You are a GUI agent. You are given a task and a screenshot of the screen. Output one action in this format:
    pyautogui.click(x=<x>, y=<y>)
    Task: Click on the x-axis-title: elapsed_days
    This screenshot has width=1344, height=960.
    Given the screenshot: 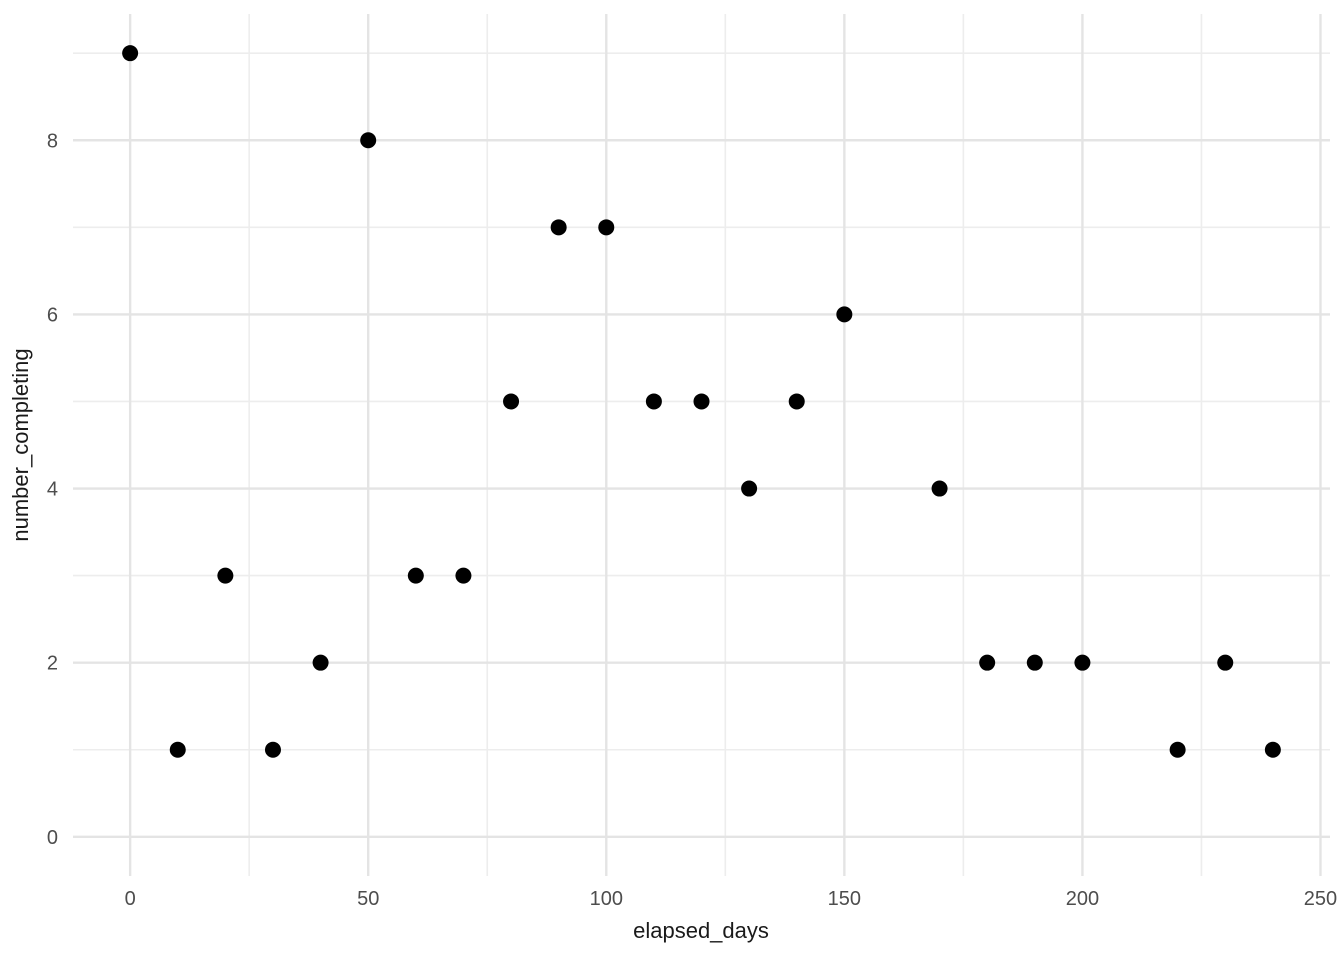 What is the action you would take?
    pyautogui.click(x=701, y=930)
    